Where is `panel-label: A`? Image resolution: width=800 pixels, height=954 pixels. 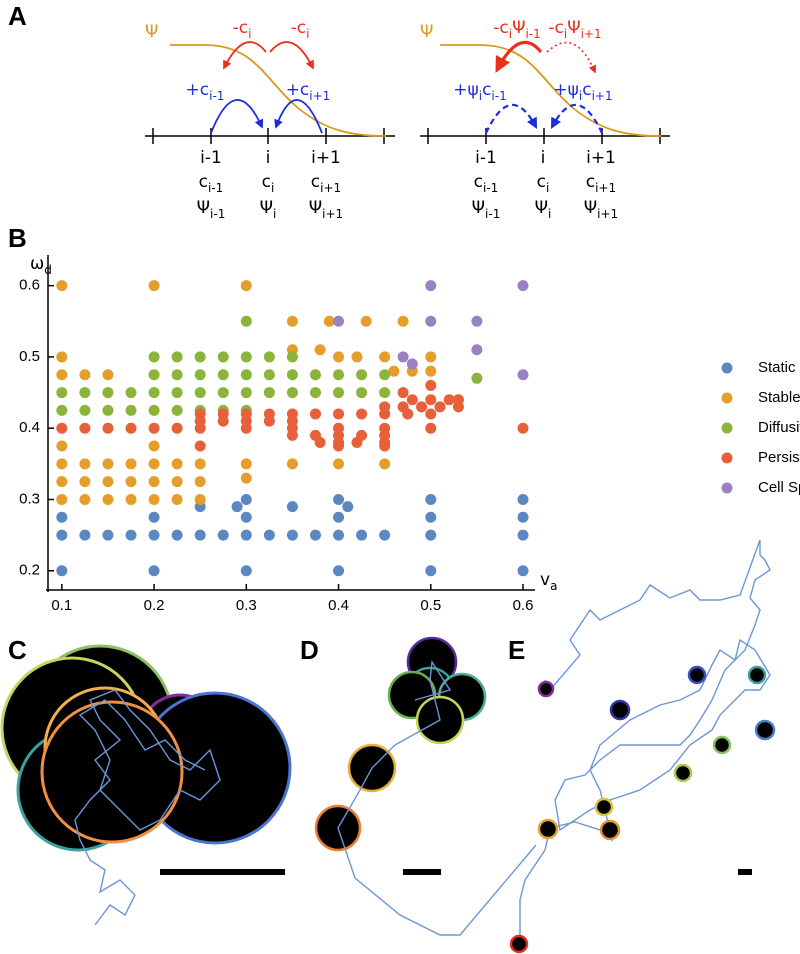 panel-label: A is located at coordinates (17, 16).